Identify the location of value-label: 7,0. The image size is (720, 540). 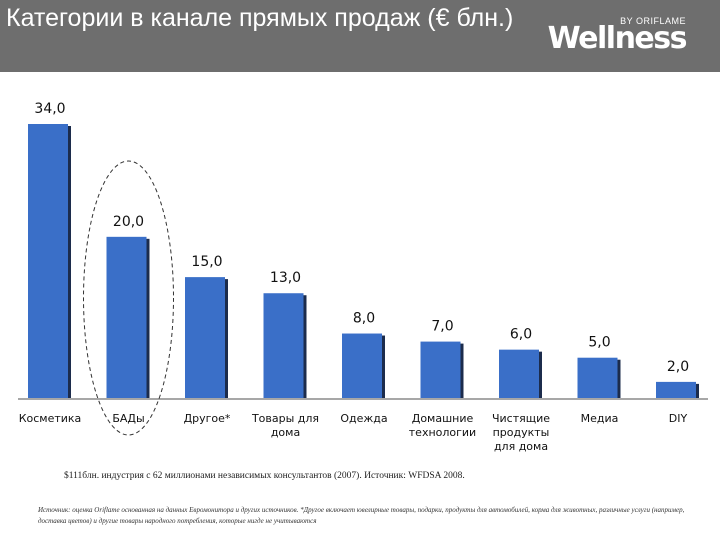
(442, 327).